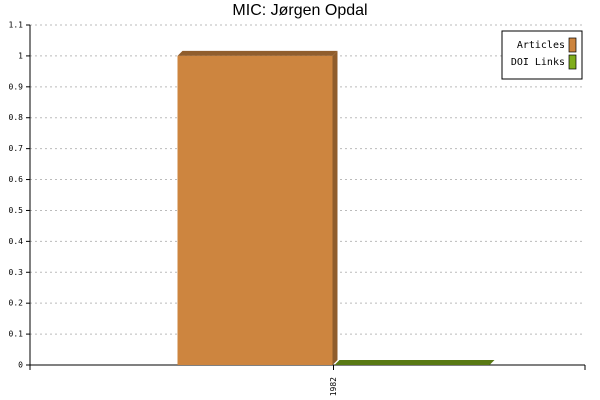  Describe the element at coordinates (16, 241) in the screenshot. I see `y-tick-label: 0.4` at that location.